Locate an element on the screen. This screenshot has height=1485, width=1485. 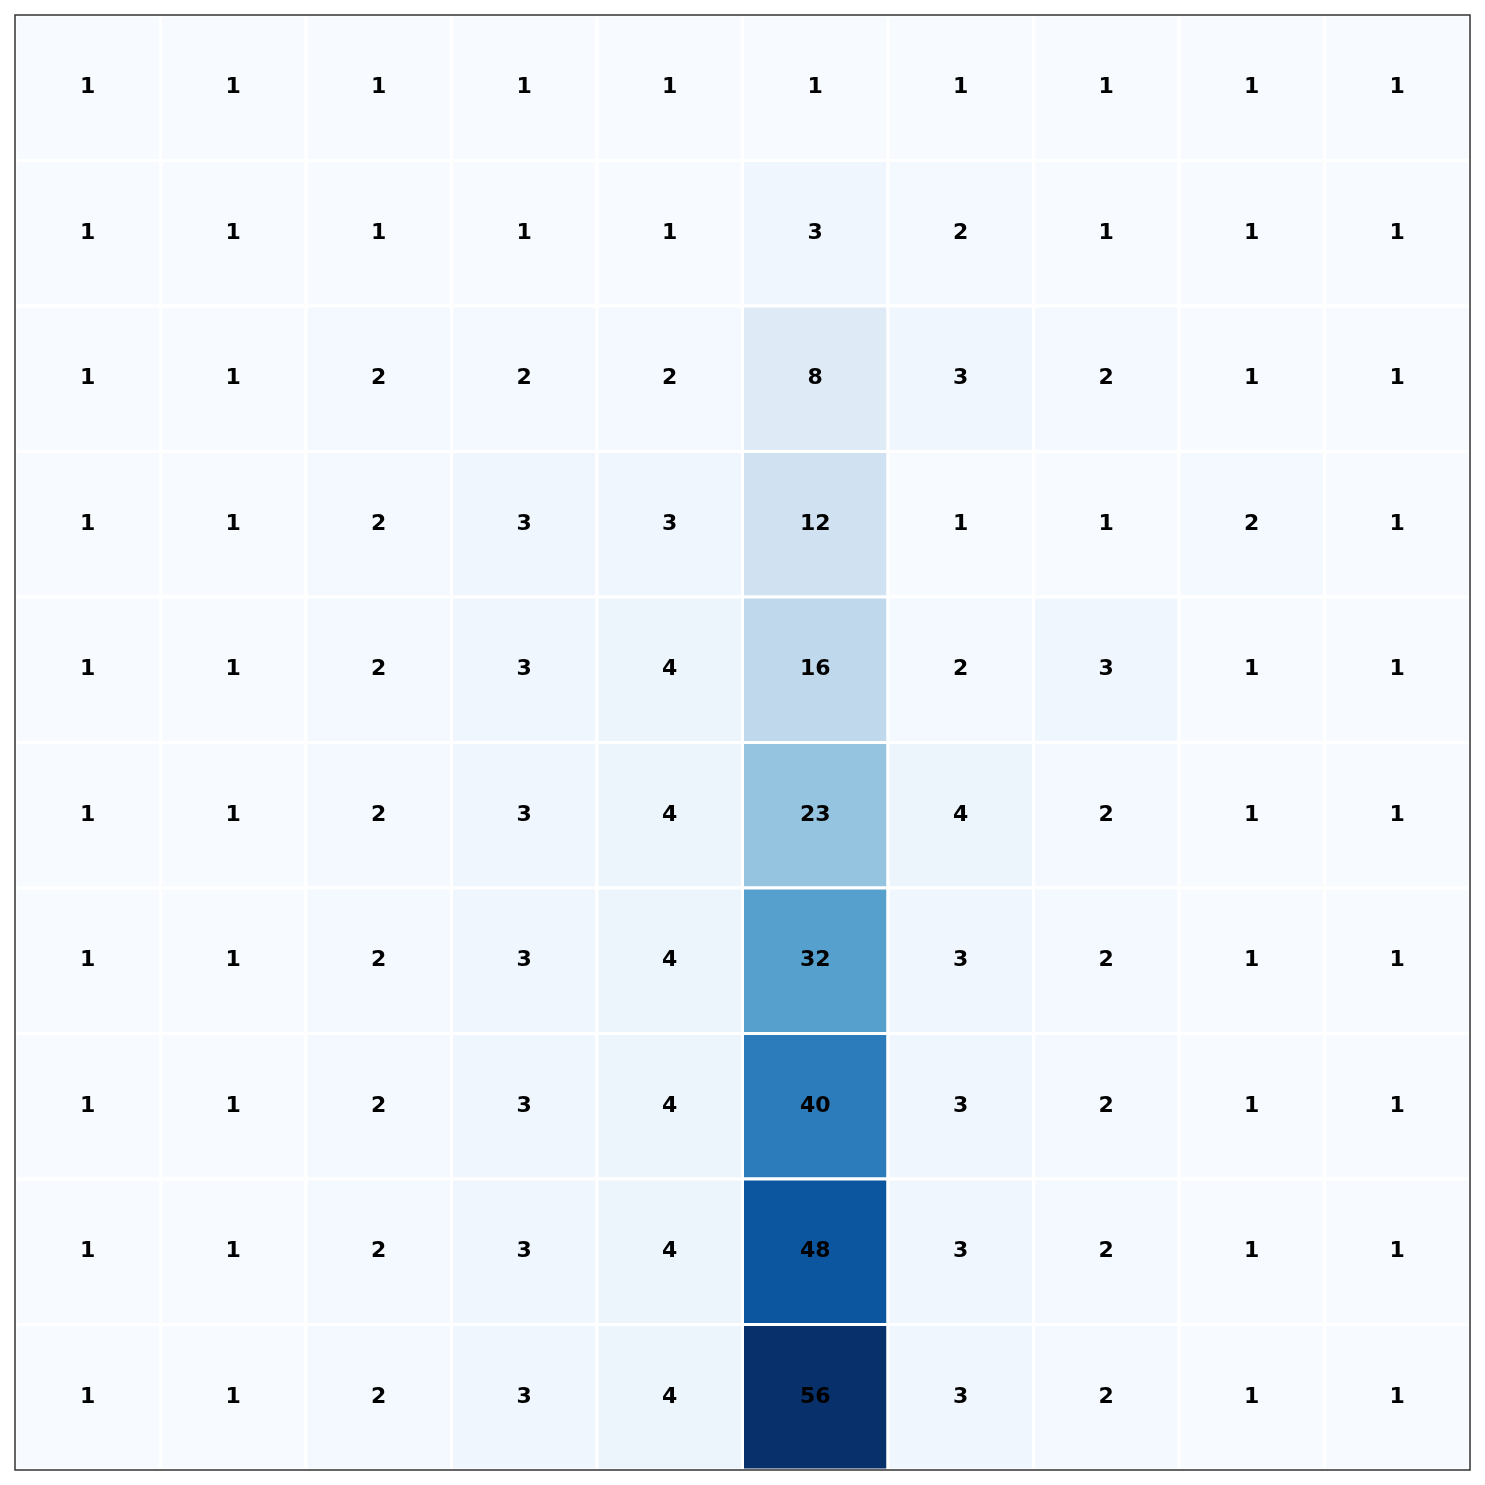
data-label: 23 is located at coordinates (815, 813).